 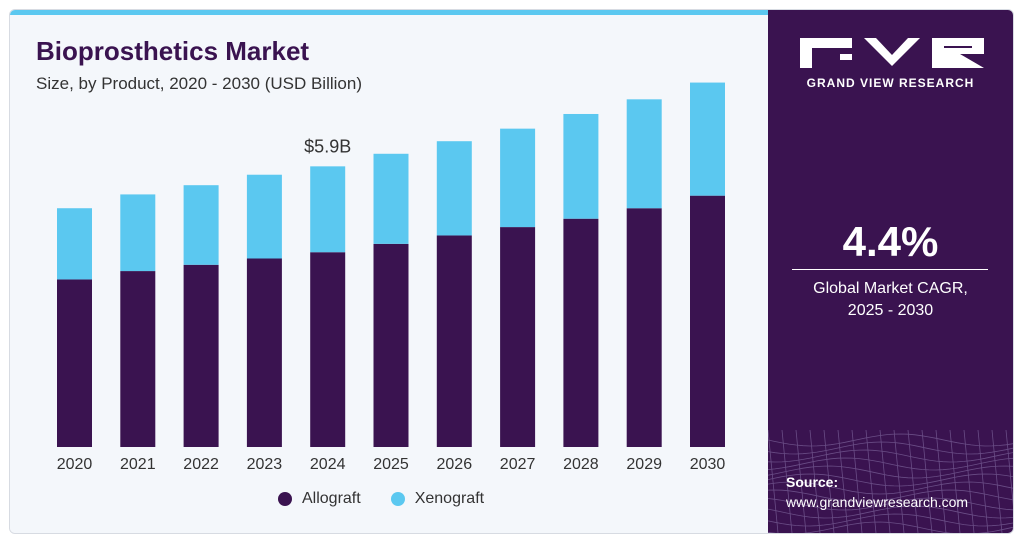 I want to click on bar-xenograft-2025, so click(x=391, y=198).